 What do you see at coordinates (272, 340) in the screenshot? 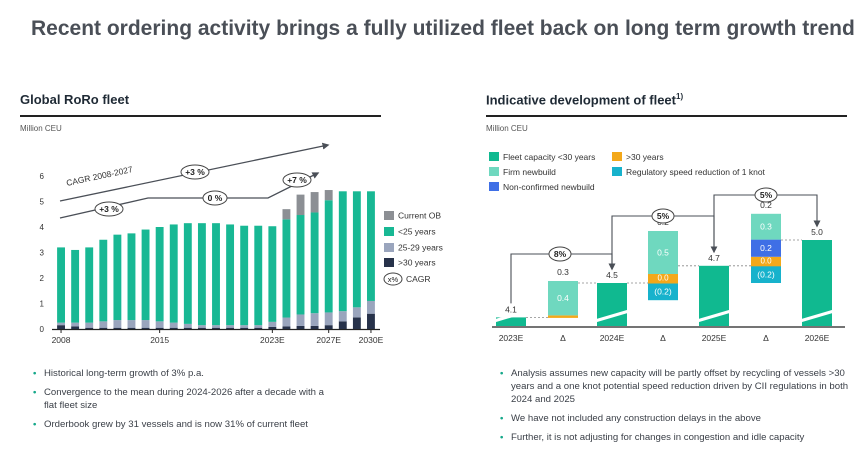
I see `x-tick-label: 2023E` at bounding box center [272, 340].